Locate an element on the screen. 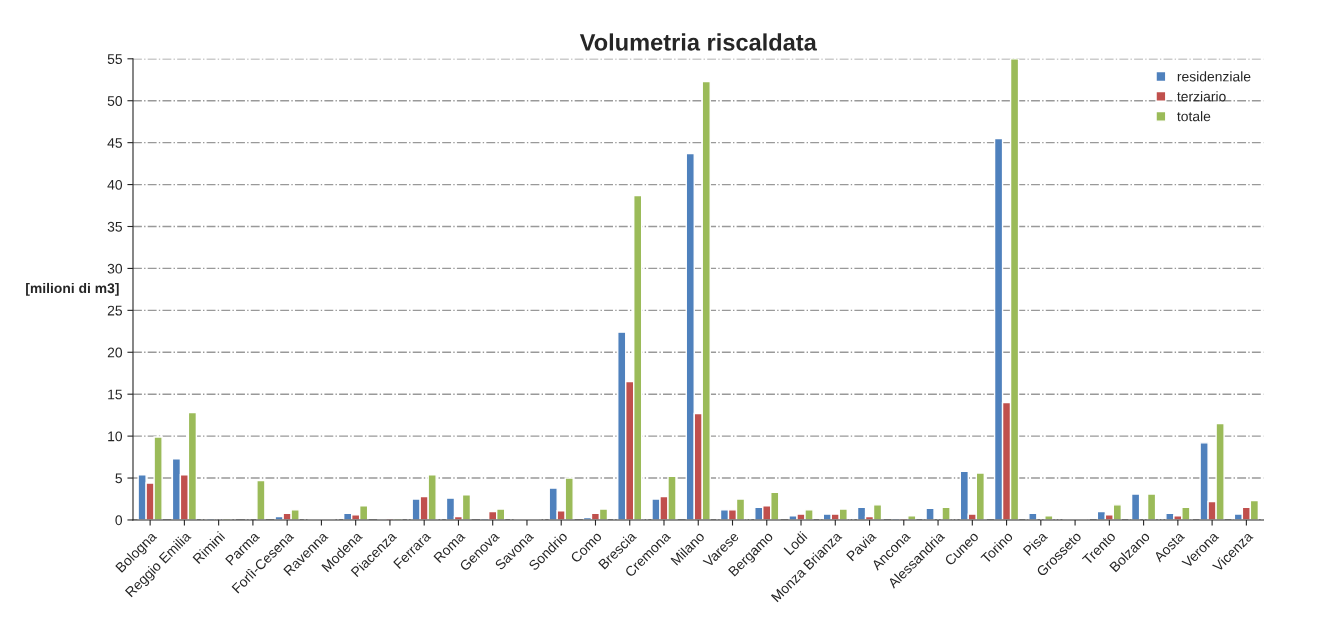  legend-label: terziario is located at coordinates (1201, 96).